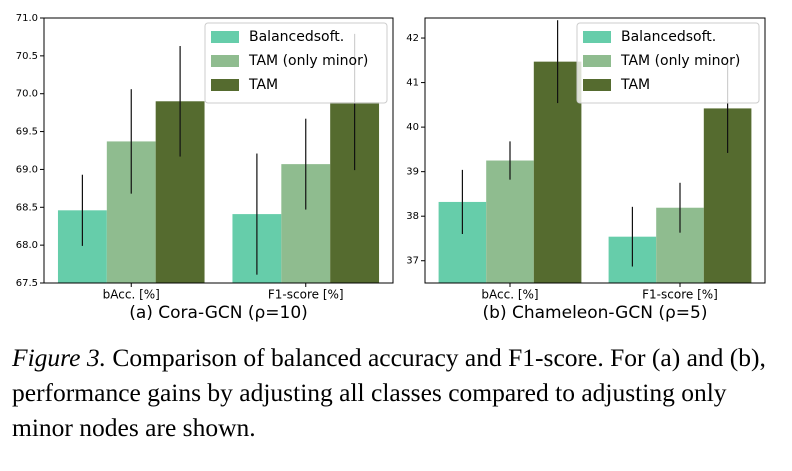 The image size is (792, 471). I want to click on bar, so click(510, 221).